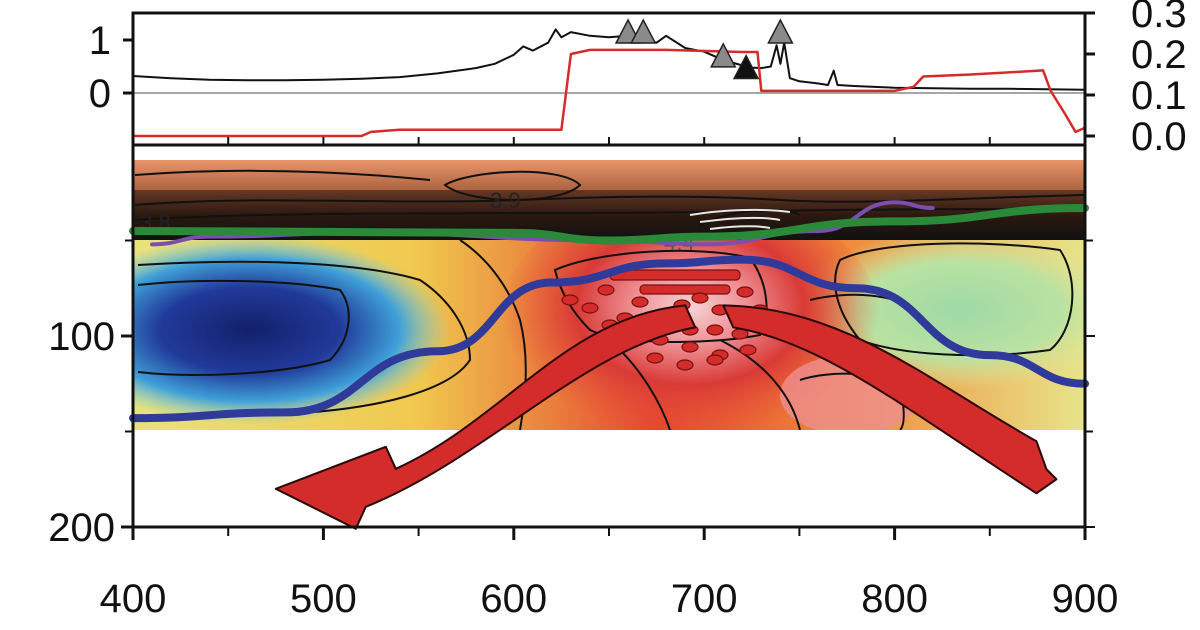 The width and height of the screenshot is (1200, 630). Describe the element at coordinates (609, 175) in the screenshot. I see `crust-edge-fade` at that location.